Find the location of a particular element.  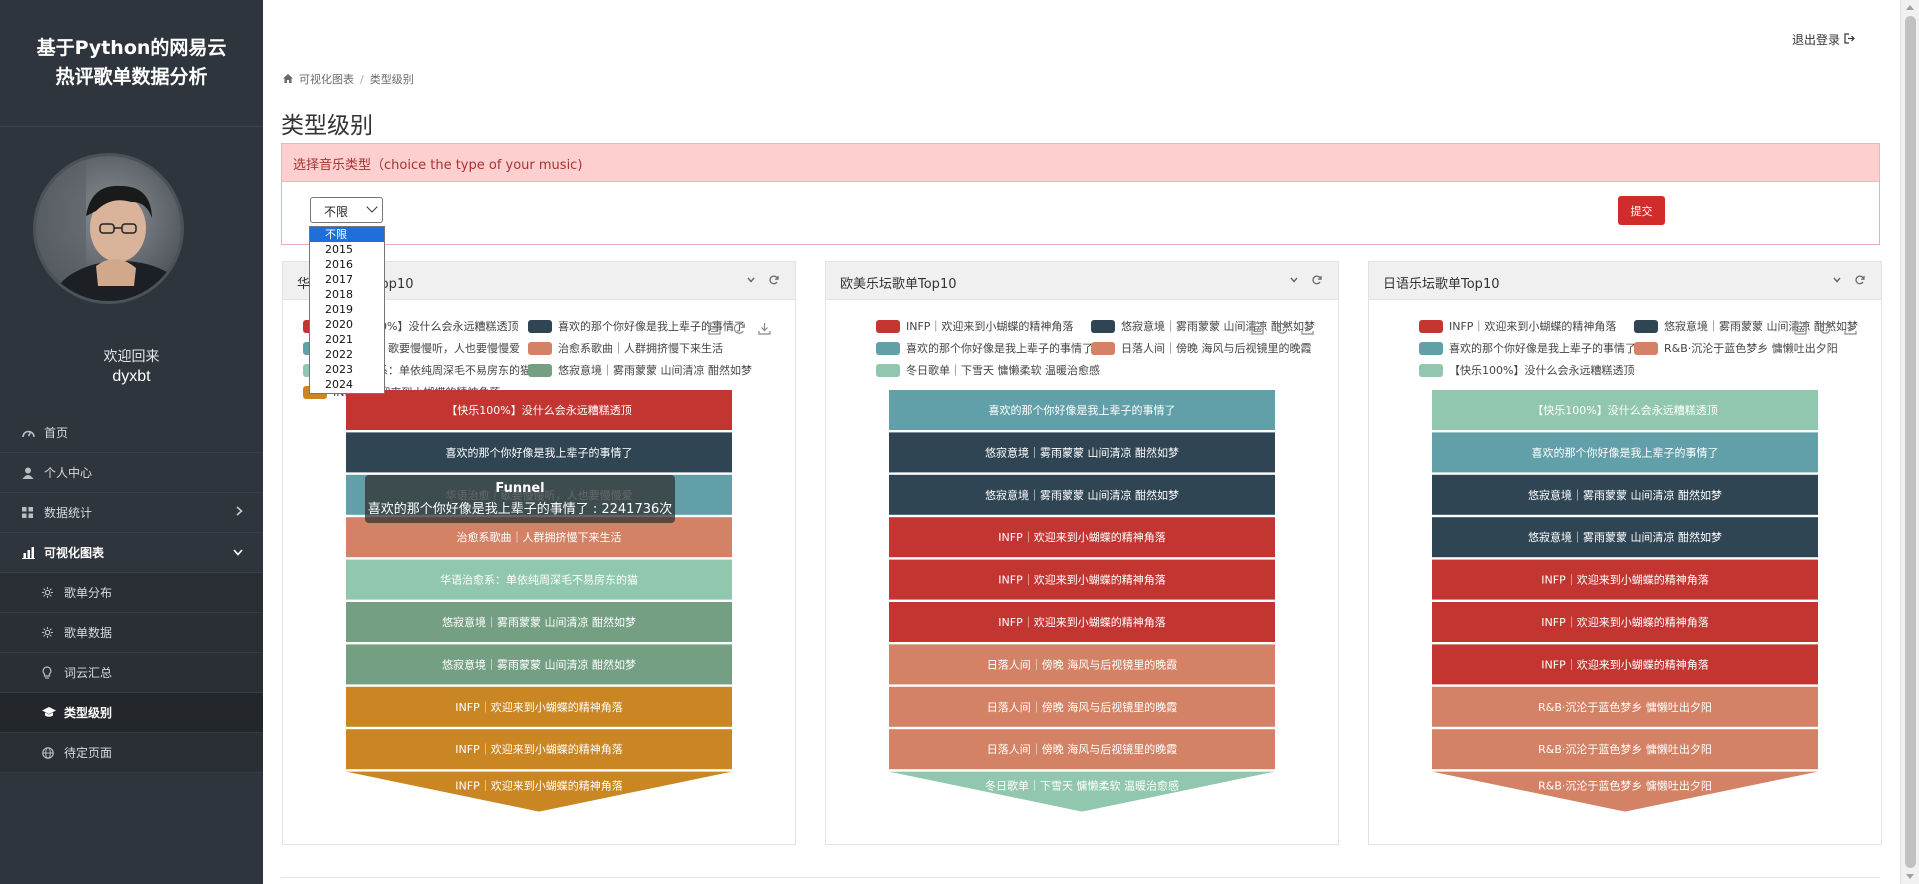

sidebar-item-type-level: 类型级别 is located at coordinates (131, 713).